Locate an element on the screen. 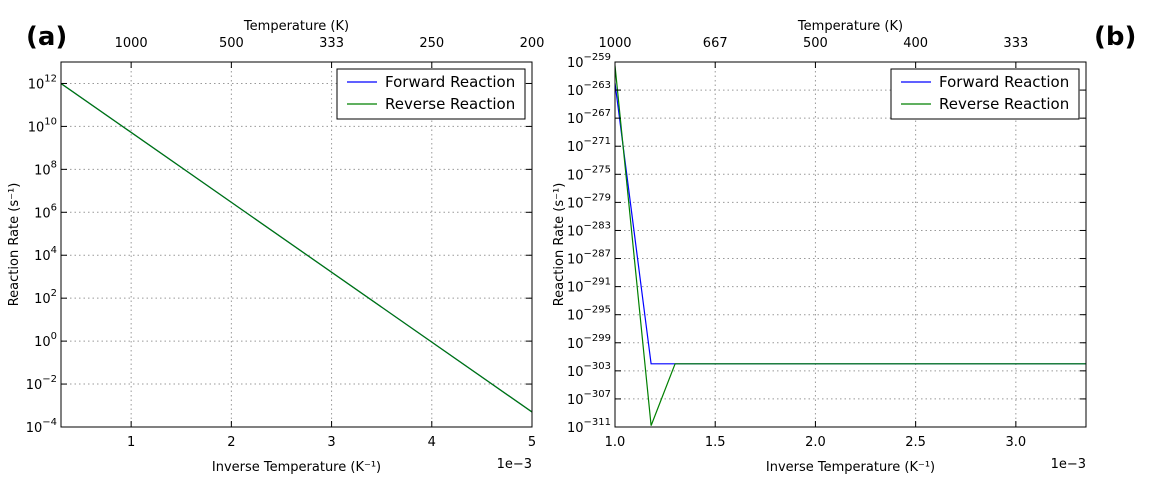  y-tick-label: 10⁴ is located at coordinates (45, 254).